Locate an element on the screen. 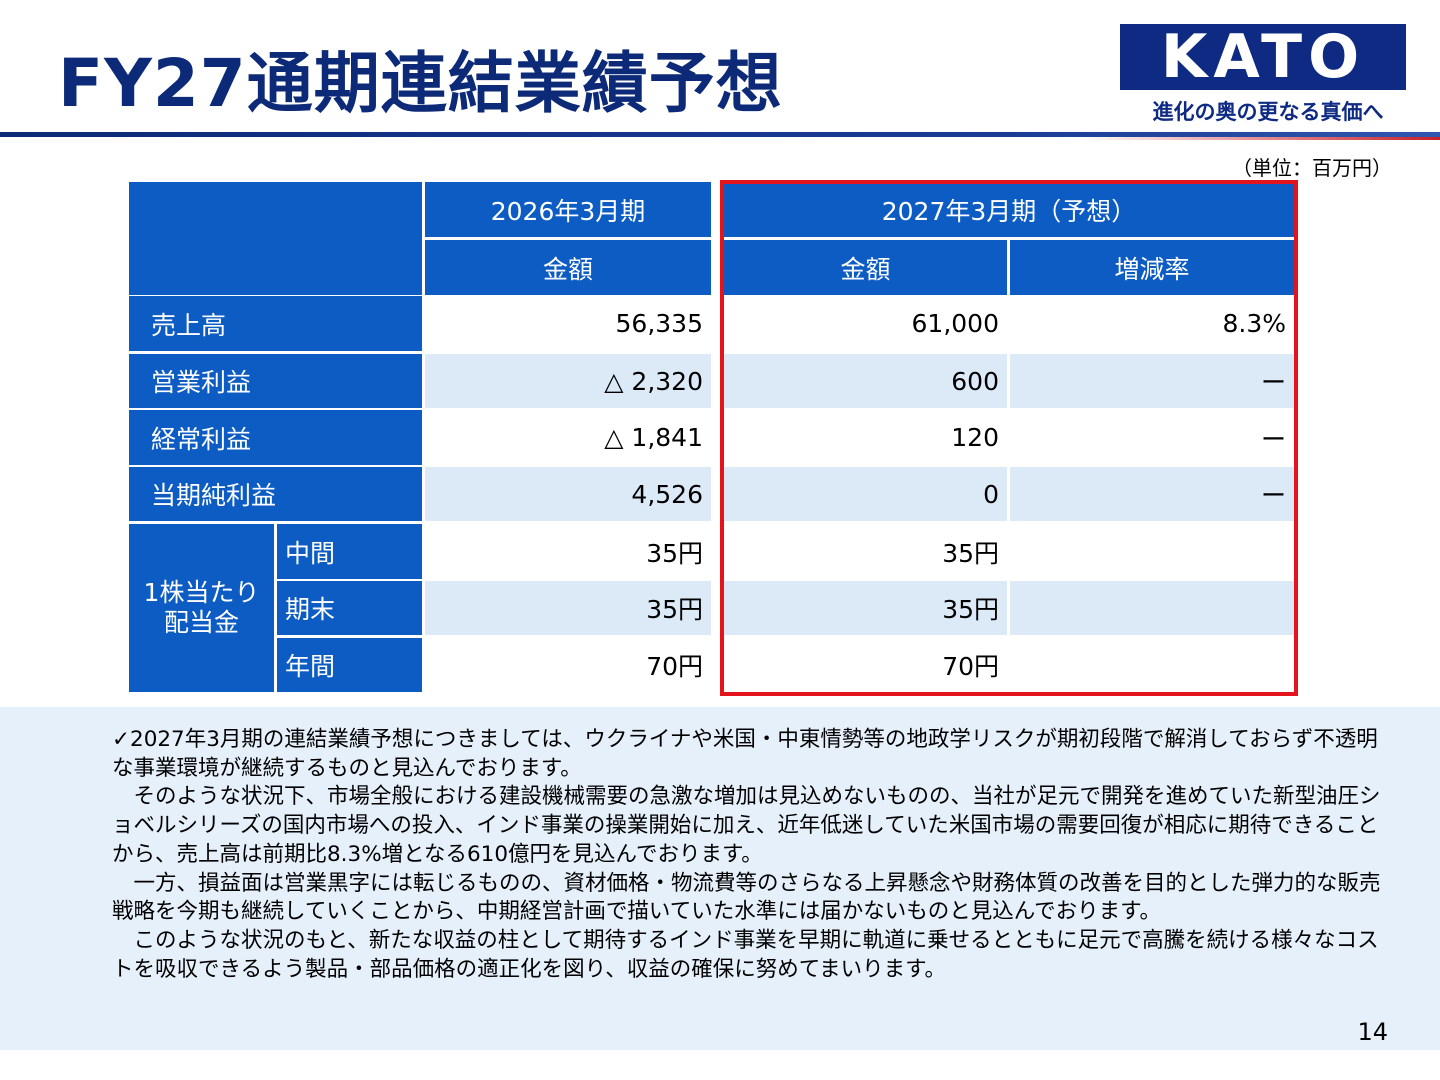 This screenshot has width=1440, height=1080. sales-next: 61,000 is located at coordinates (865, 323).